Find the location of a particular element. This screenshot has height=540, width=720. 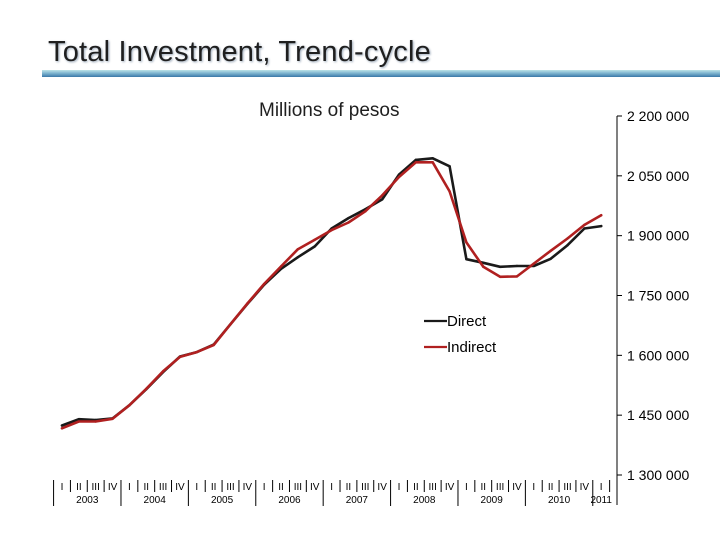

slide-title: Total Investment, Trend-cycle is located at coordinates (239, 52).